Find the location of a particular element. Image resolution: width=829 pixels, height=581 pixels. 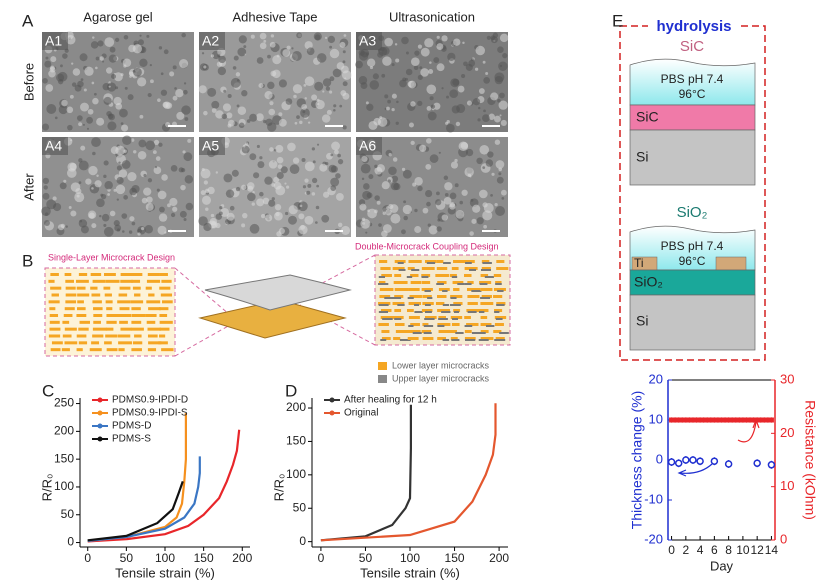

x-tick-label: 200 is located at coordinates (242, 558).